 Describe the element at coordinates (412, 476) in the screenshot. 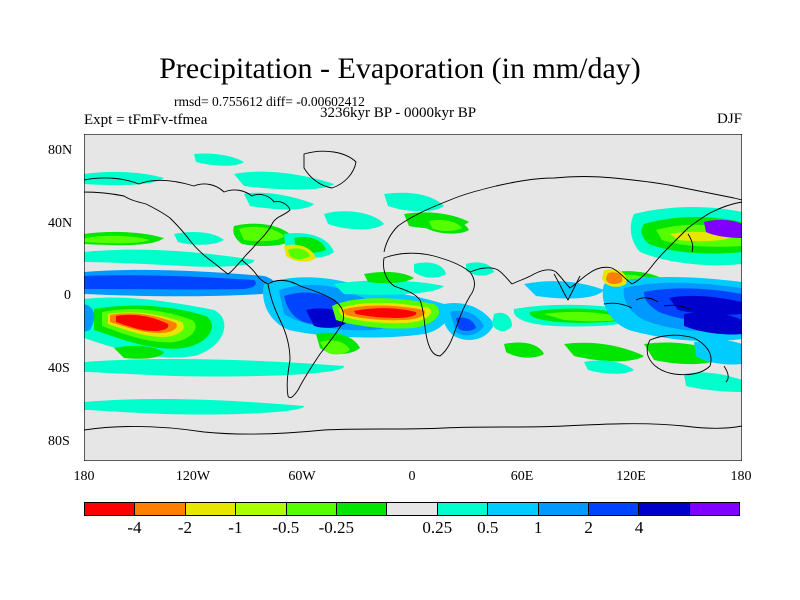

I see `lon-tick-0: 0` at that location.